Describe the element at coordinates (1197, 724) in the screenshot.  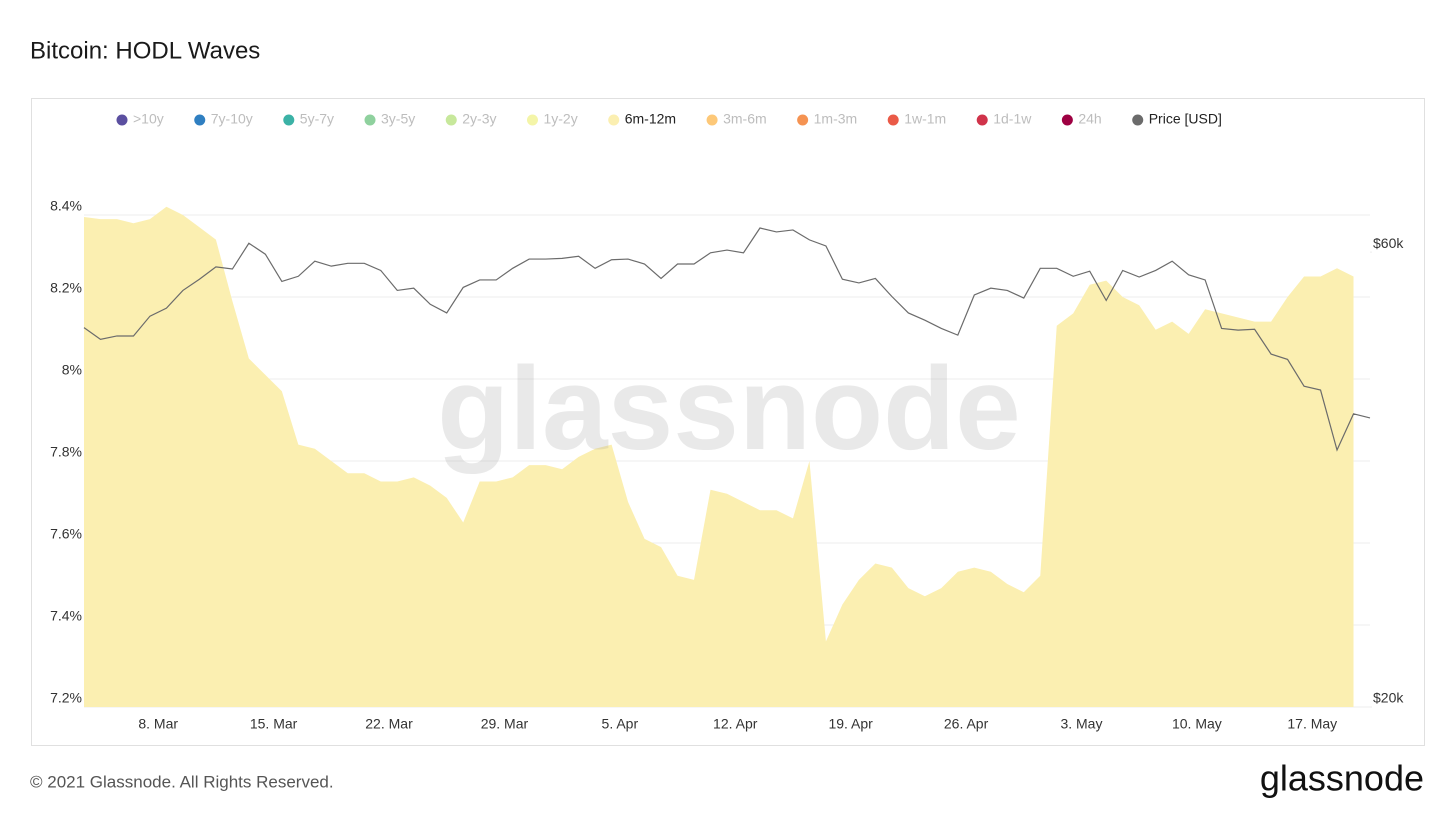
I see `x-tick-label: 10. May` at that location.